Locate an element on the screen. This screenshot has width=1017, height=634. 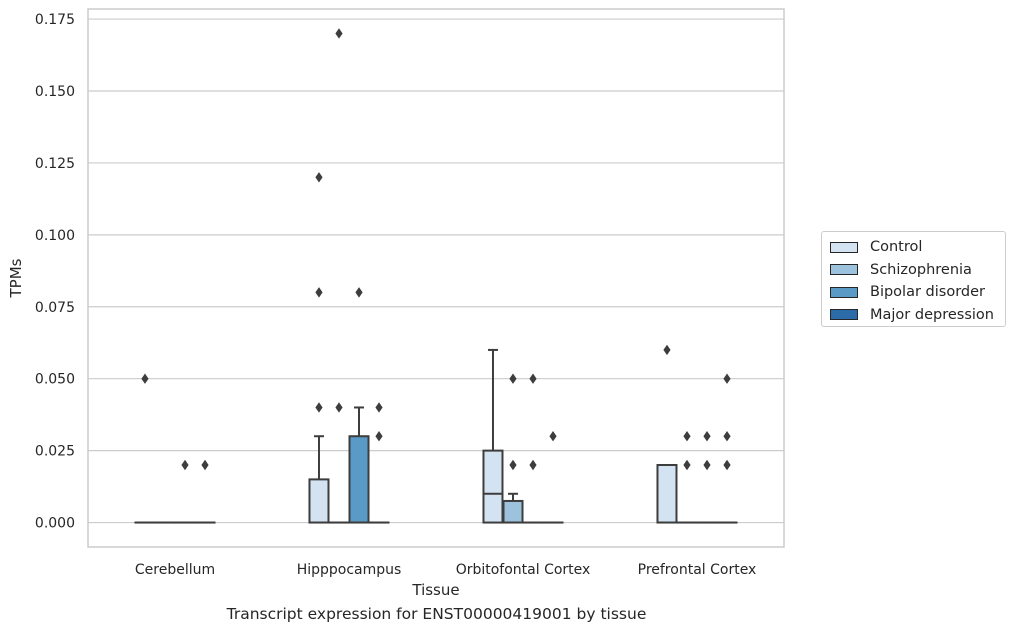
x-tick-label: Cerebellum is located at coordinates (175, 570).